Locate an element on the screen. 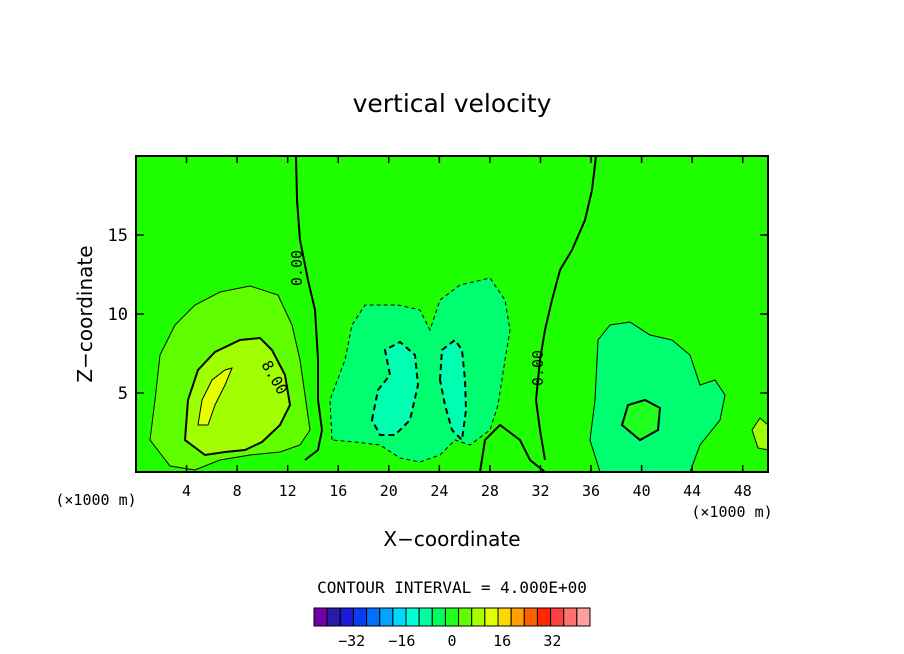 The image size is (904, 654). right-region is located at coordinates (657, 397).